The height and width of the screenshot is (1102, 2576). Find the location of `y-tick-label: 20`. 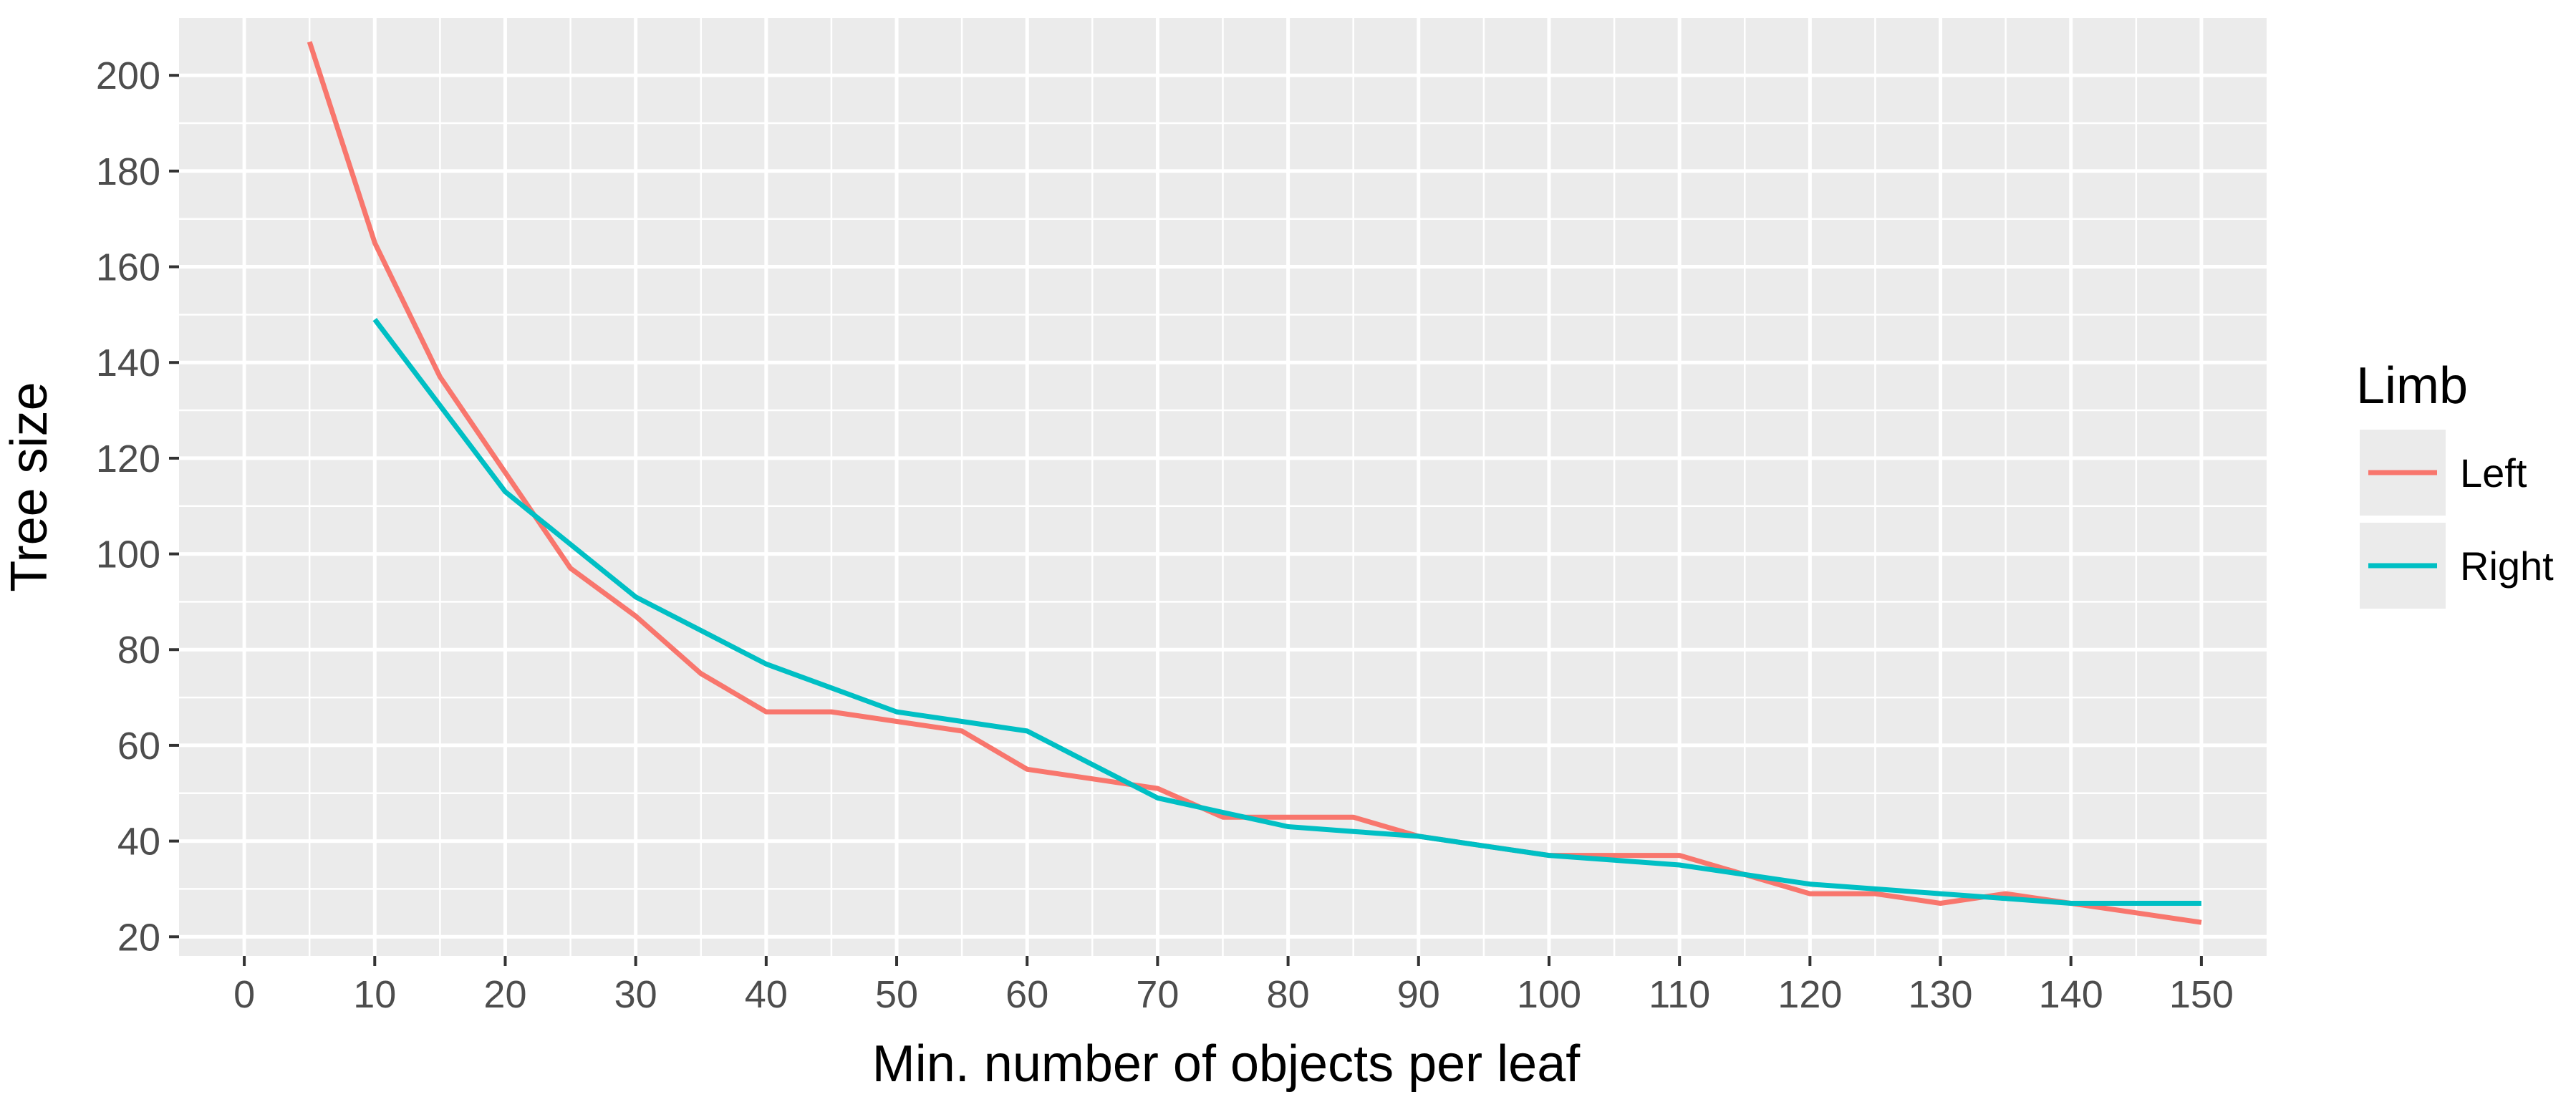

y-tick-label: 20 is located at coordinates (138, 937).